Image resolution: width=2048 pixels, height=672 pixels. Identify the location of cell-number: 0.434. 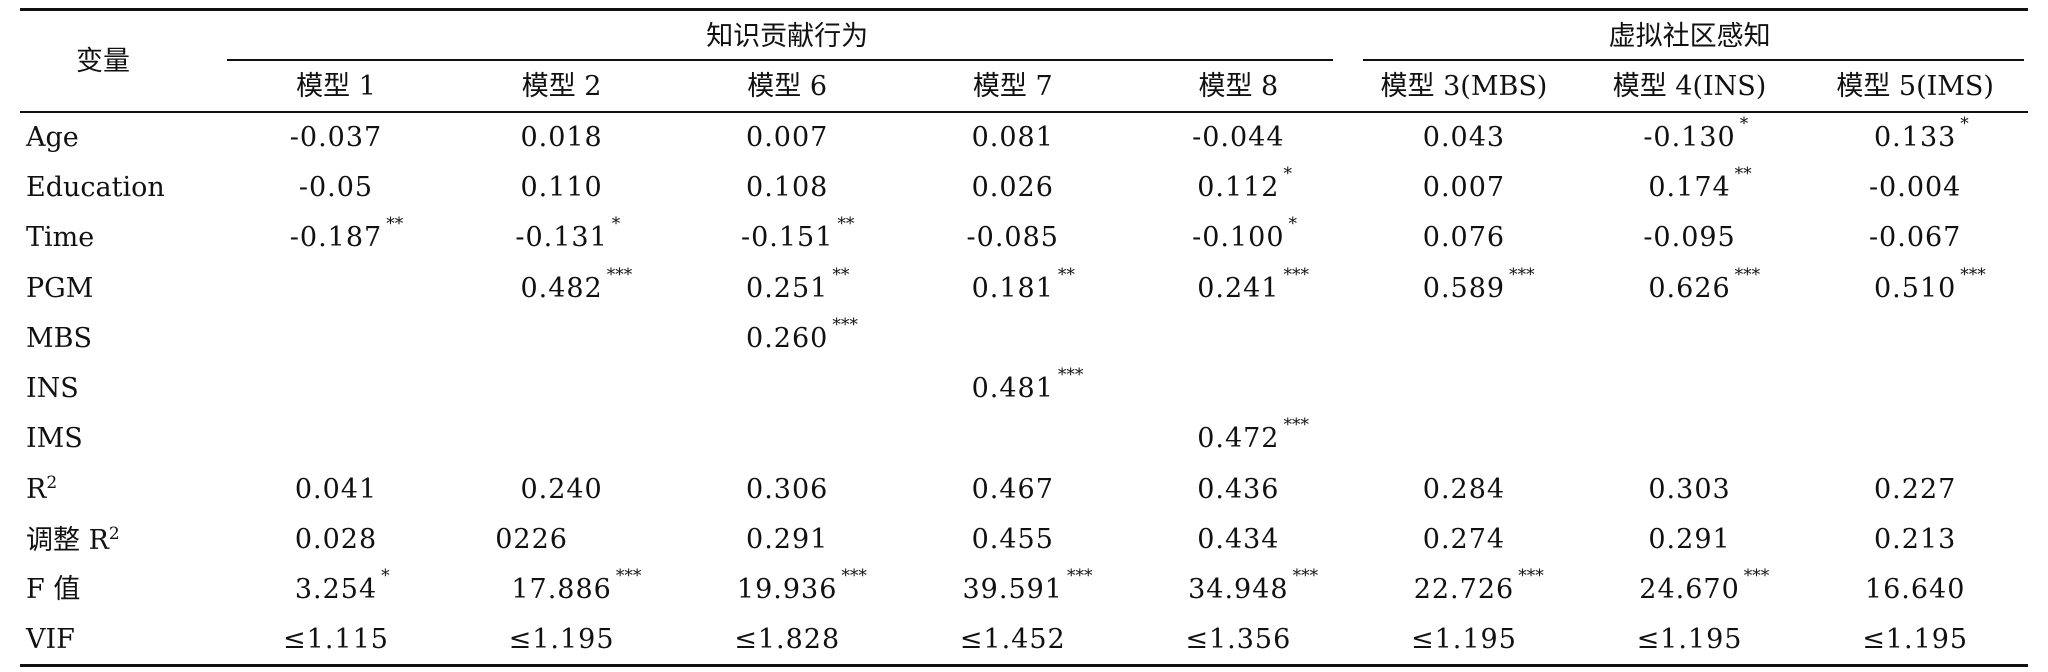
(1238, 540).